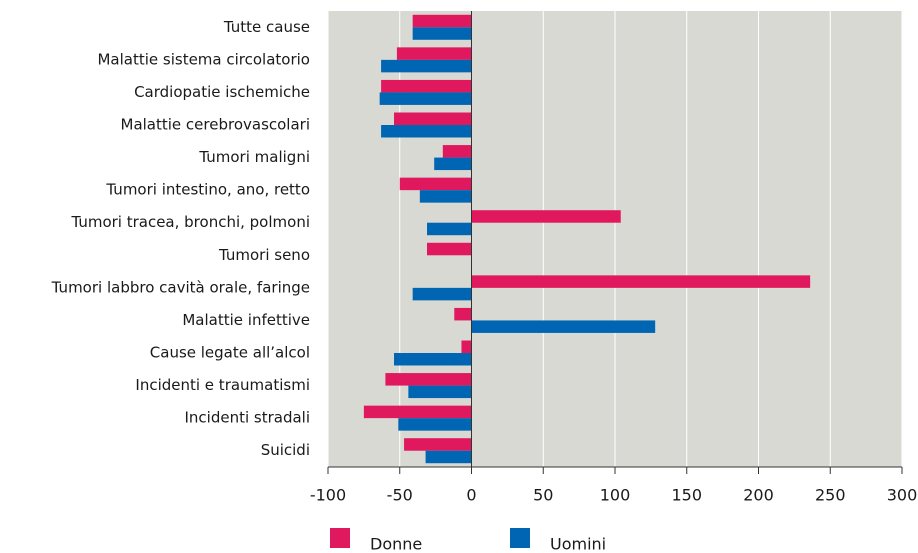 Image resolution: width=918 pixels, height=553 pixels. What do you see at coordinates (578, 544) in the screenshot?
I see `legend-label: Uomini` at bounding box center [578, 544].